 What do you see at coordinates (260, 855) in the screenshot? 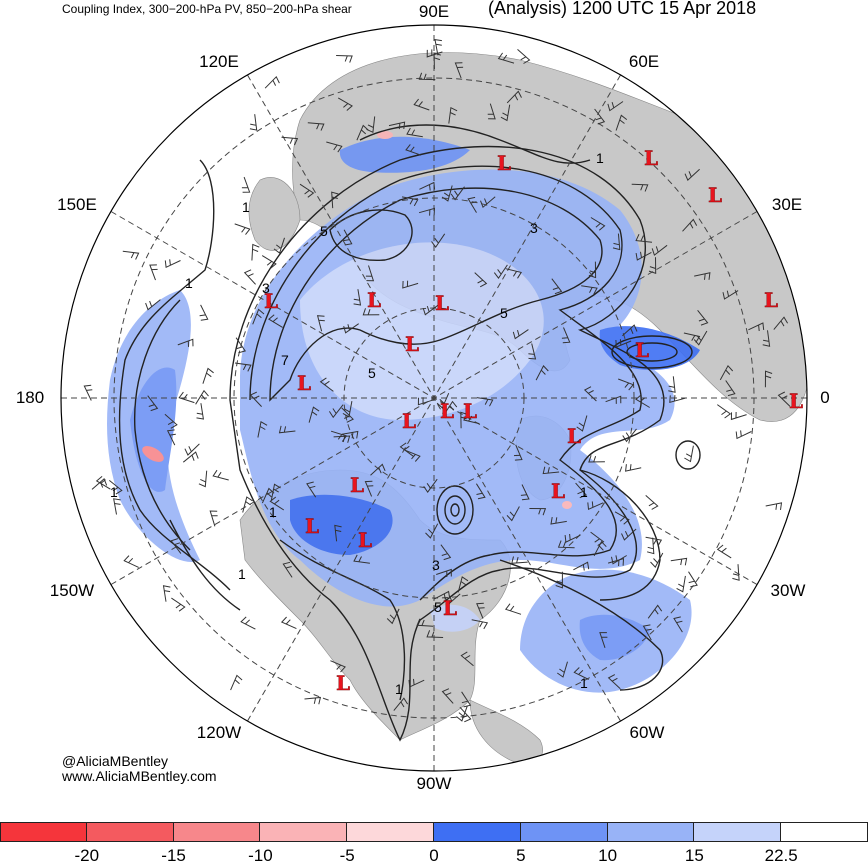
I see `colorbar-tick-label: -10` at bounding box center [260, 855].